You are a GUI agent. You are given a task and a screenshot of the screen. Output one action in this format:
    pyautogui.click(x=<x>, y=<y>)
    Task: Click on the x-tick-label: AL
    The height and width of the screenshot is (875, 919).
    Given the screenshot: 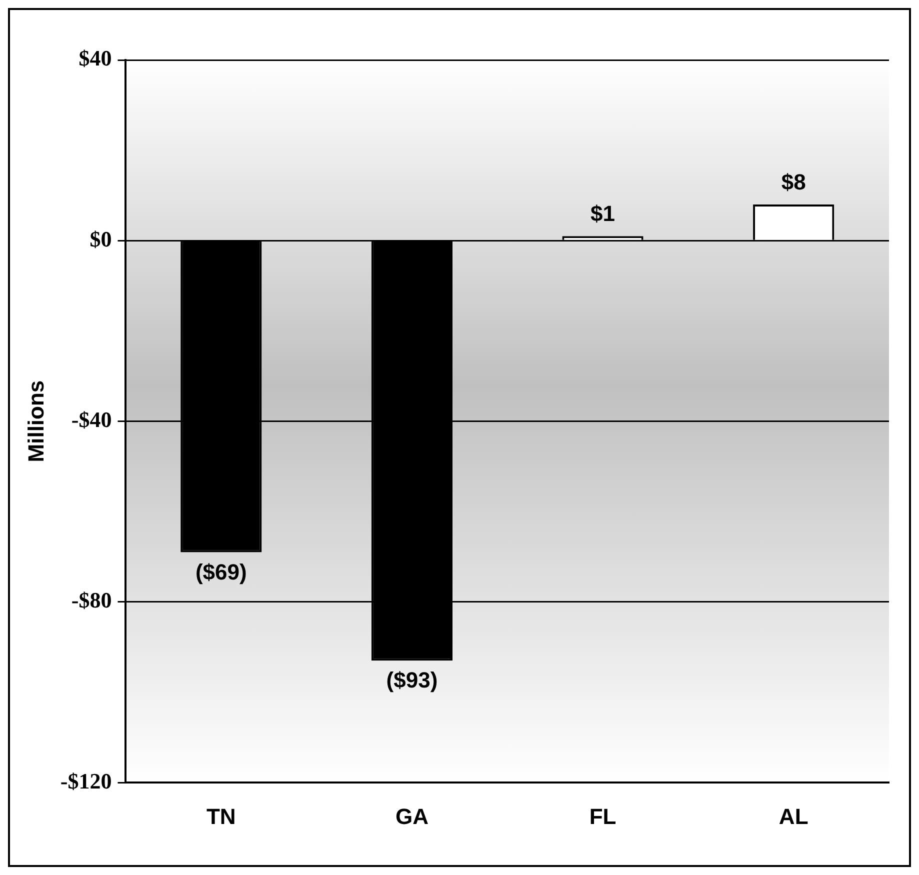 What is the action you would take?
    pyautogui.click(x=793, y=816)
    